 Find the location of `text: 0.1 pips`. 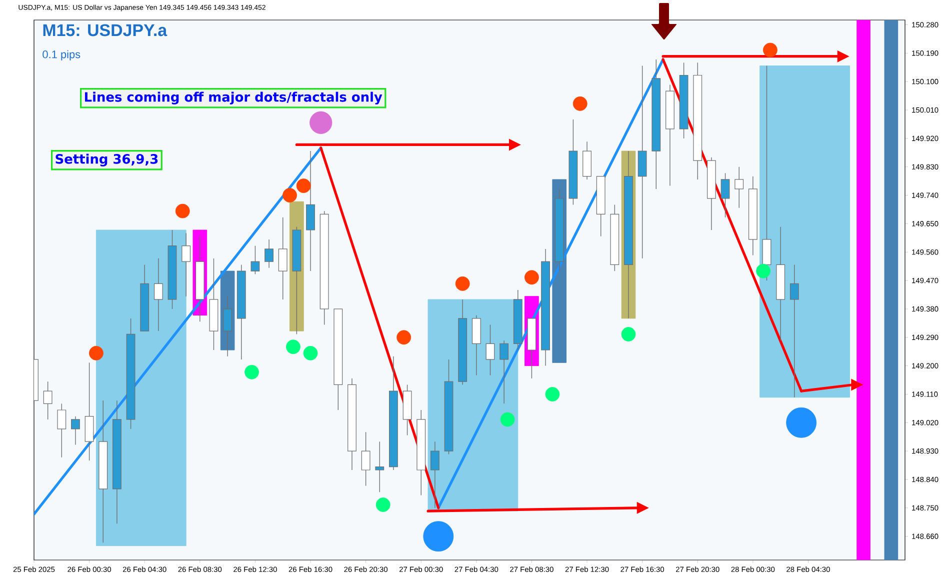

text: 0.1 pips is located at coordinates (61, 55).